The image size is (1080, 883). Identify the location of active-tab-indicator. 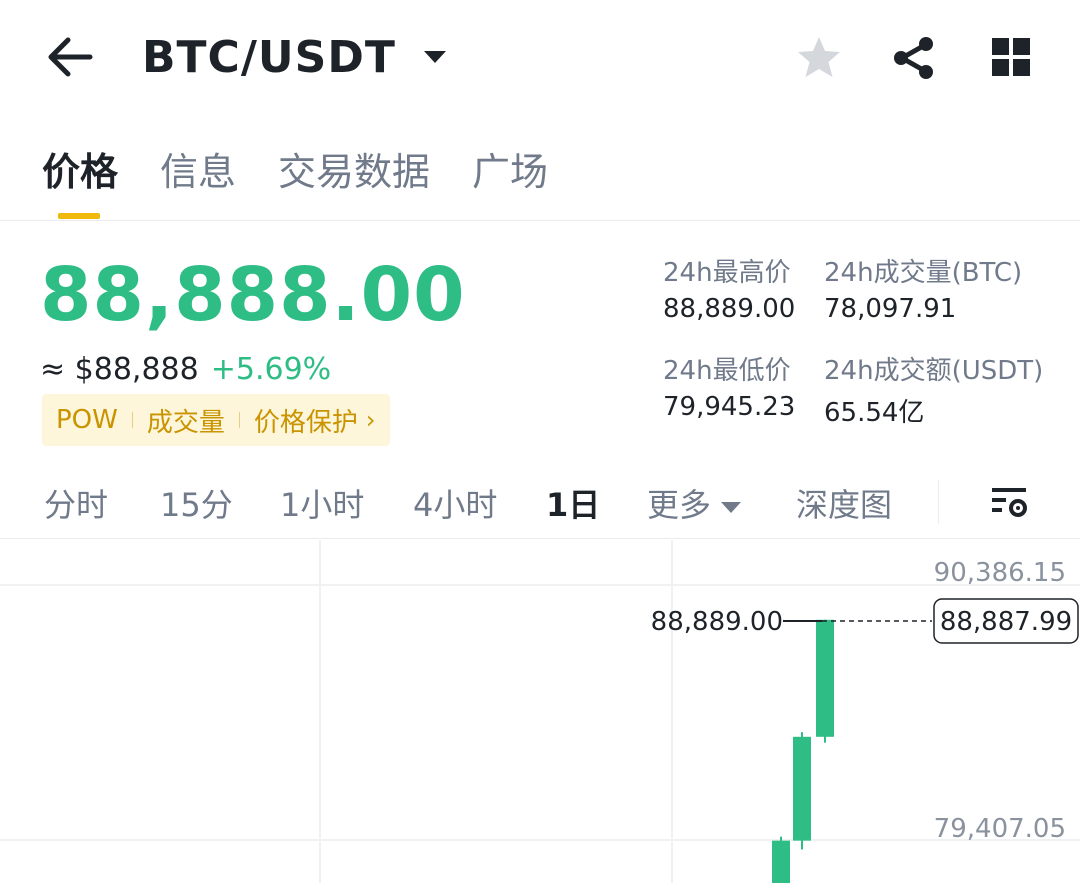
(79, 216).